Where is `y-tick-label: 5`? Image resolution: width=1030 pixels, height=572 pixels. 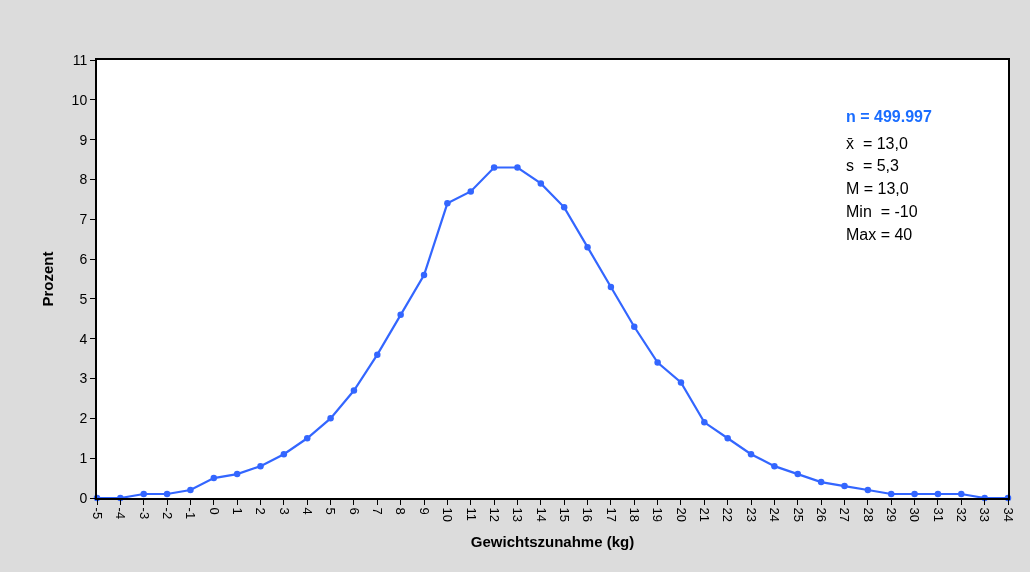 y-tick-label: 5 is located at coordinates (83, 298).